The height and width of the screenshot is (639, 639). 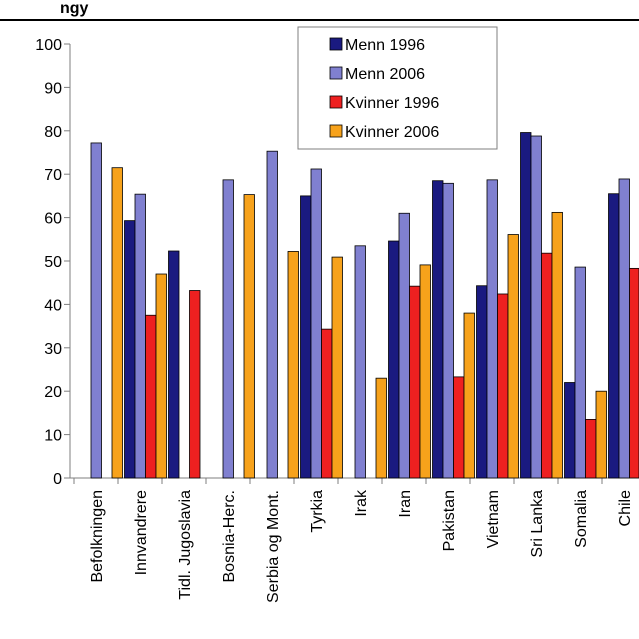 What do you see at coordinates (229, 536) in the screenshot?
I see `x-tick-label: Bosnia-Herc.` at bounding box center [229, 536].